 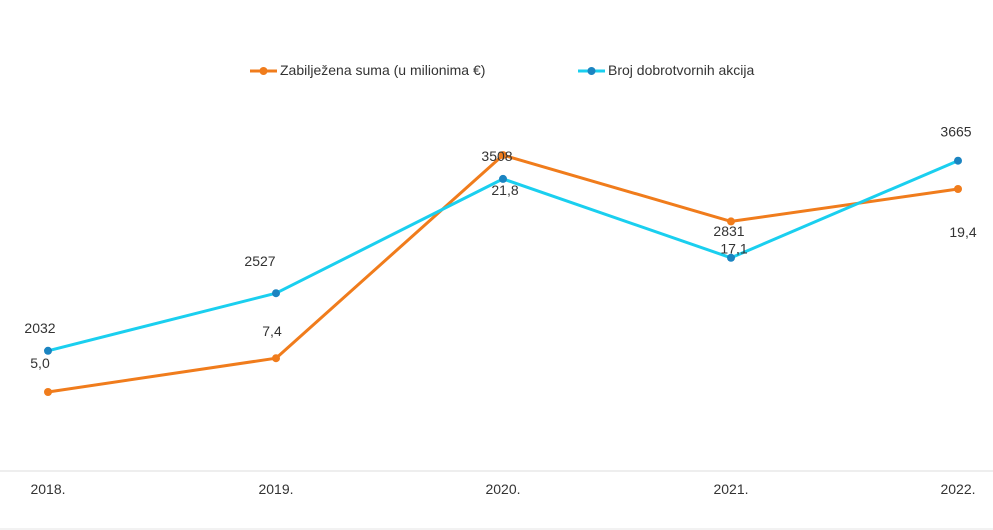 What do you see at coordinates (728, 231) in the screenshot?
I see `data-label-akcije-4: 2831` at bounding box center [728, 231].